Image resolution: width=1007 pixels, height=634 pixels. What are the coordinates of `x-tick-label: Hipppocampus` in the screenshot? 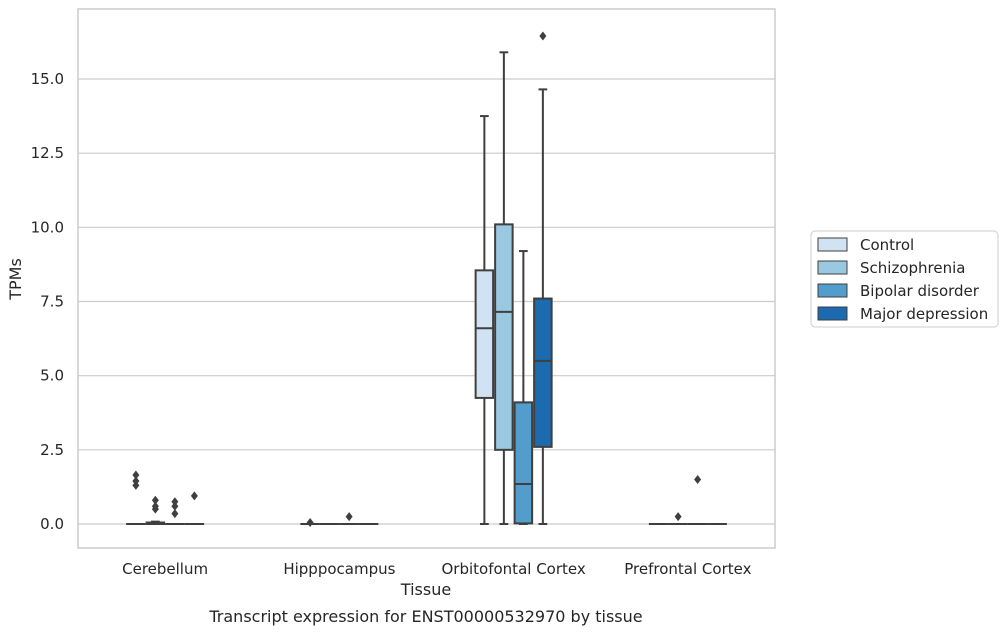 It's located at (339, 569).